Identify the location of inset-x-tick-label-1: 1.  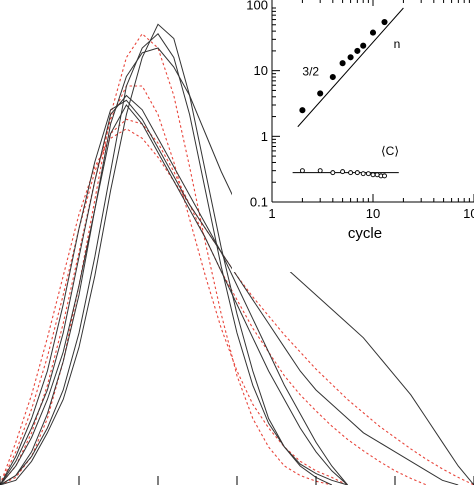
(271, 213).